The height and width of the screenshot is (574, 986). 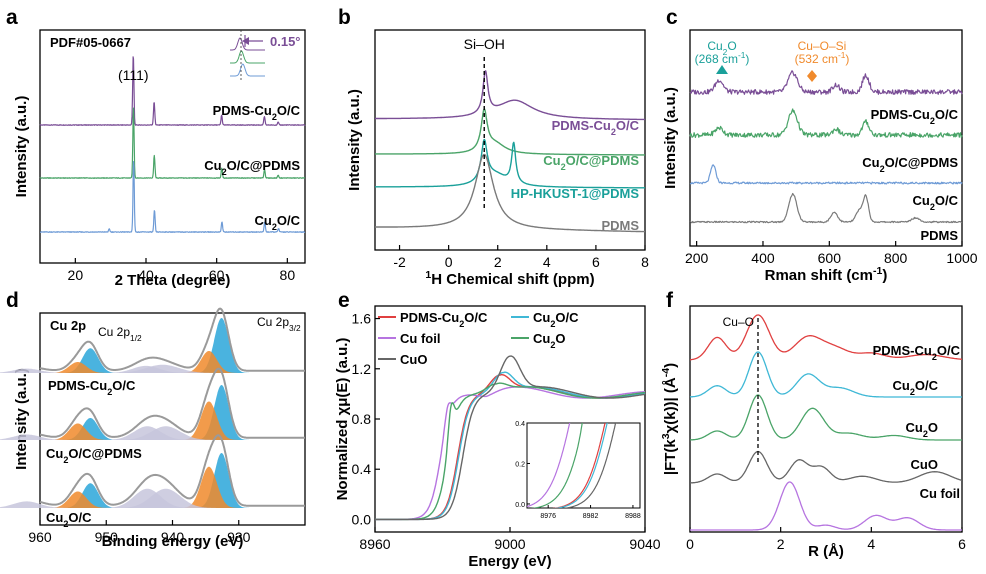 I want to click on panel-c-x-tick-label: 600, so click(x=830, y=258).